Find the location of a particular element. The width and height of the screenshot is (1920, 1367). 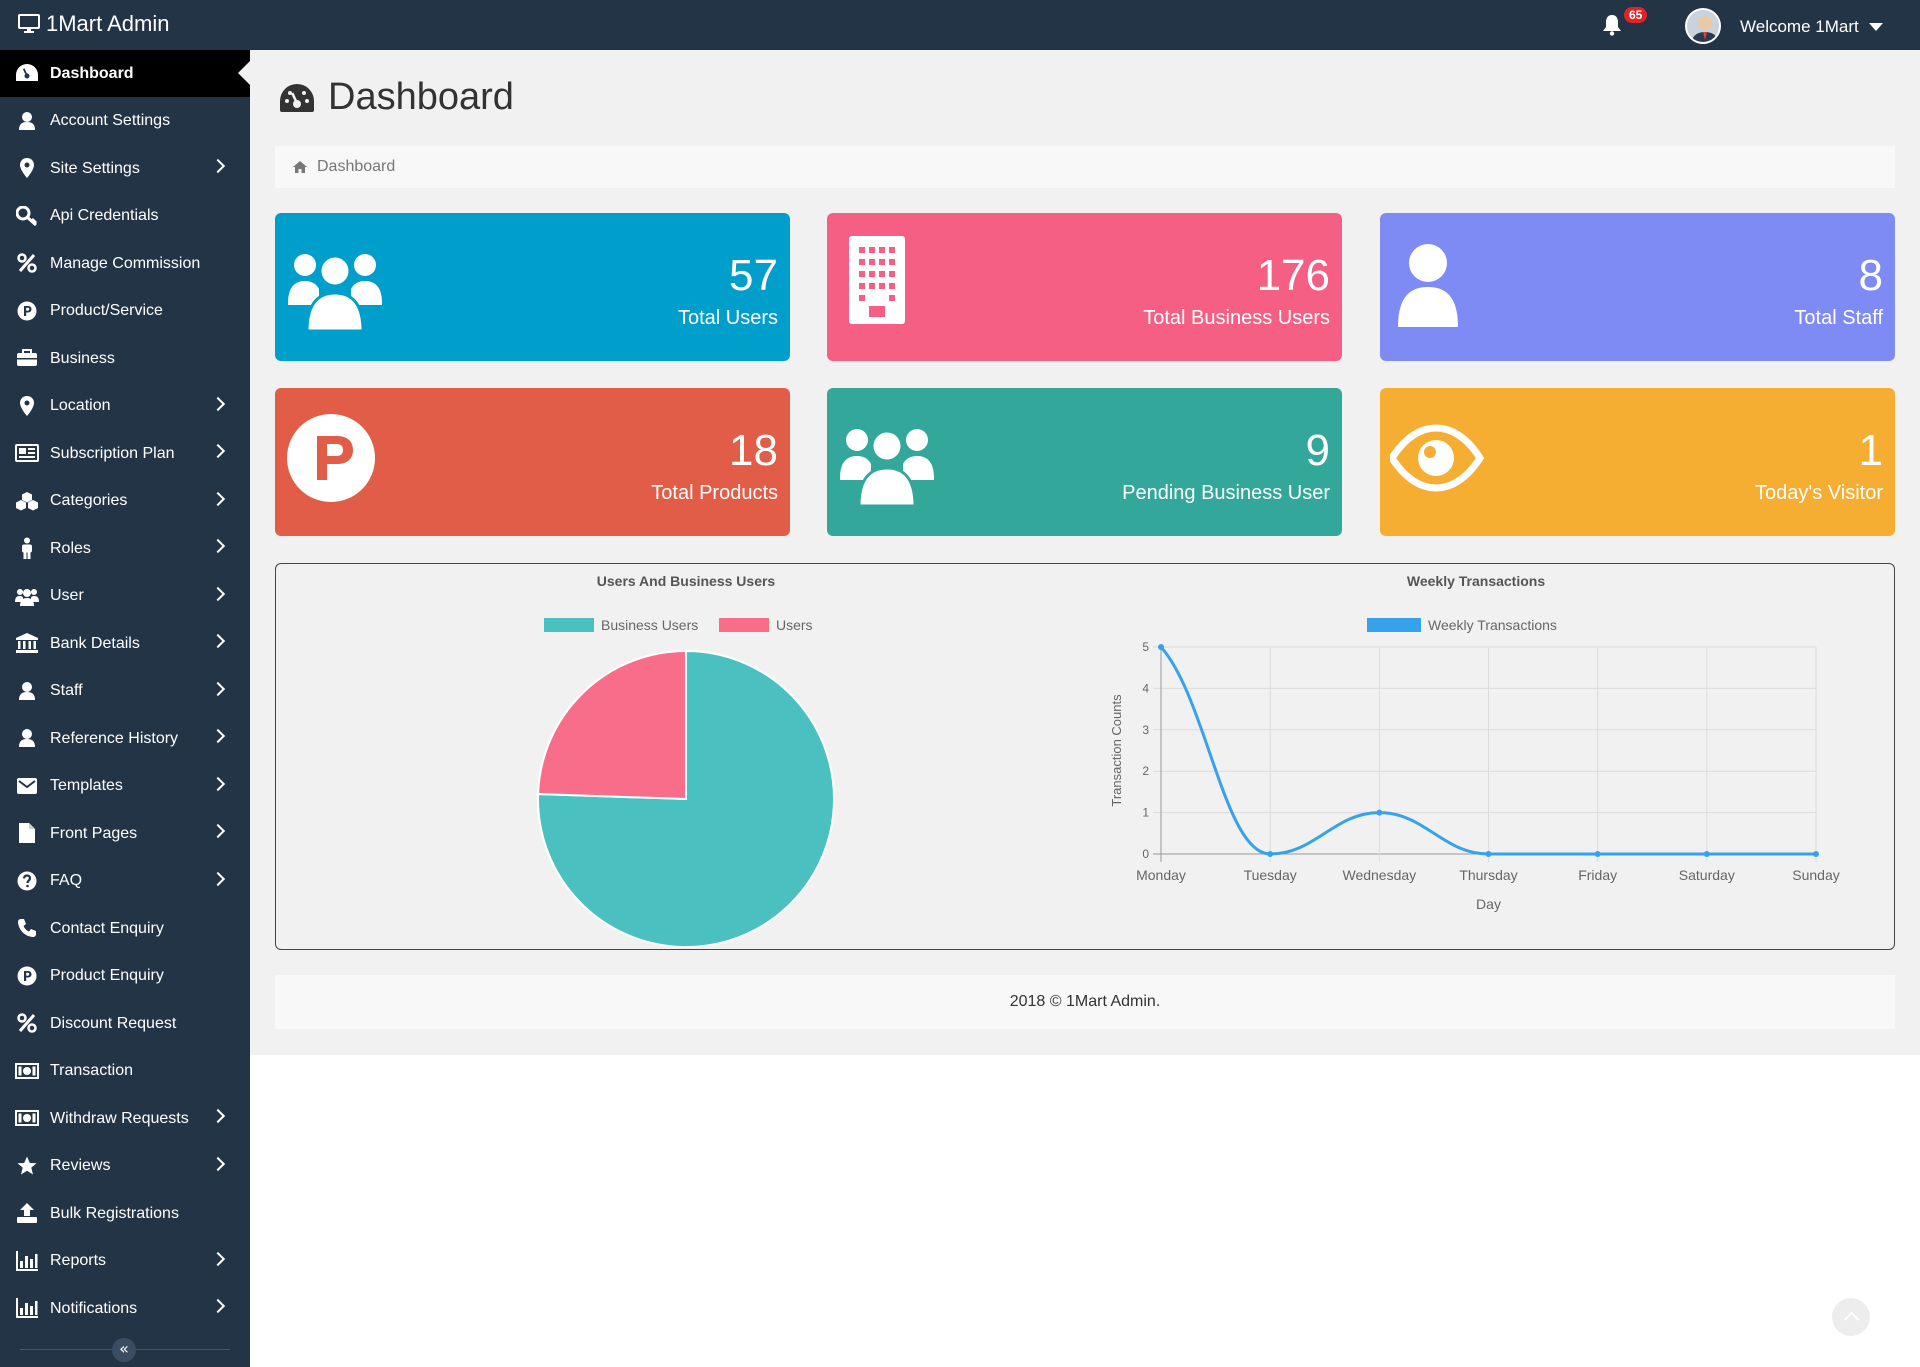

tachometer-icon is located at coordinates (297, 97).